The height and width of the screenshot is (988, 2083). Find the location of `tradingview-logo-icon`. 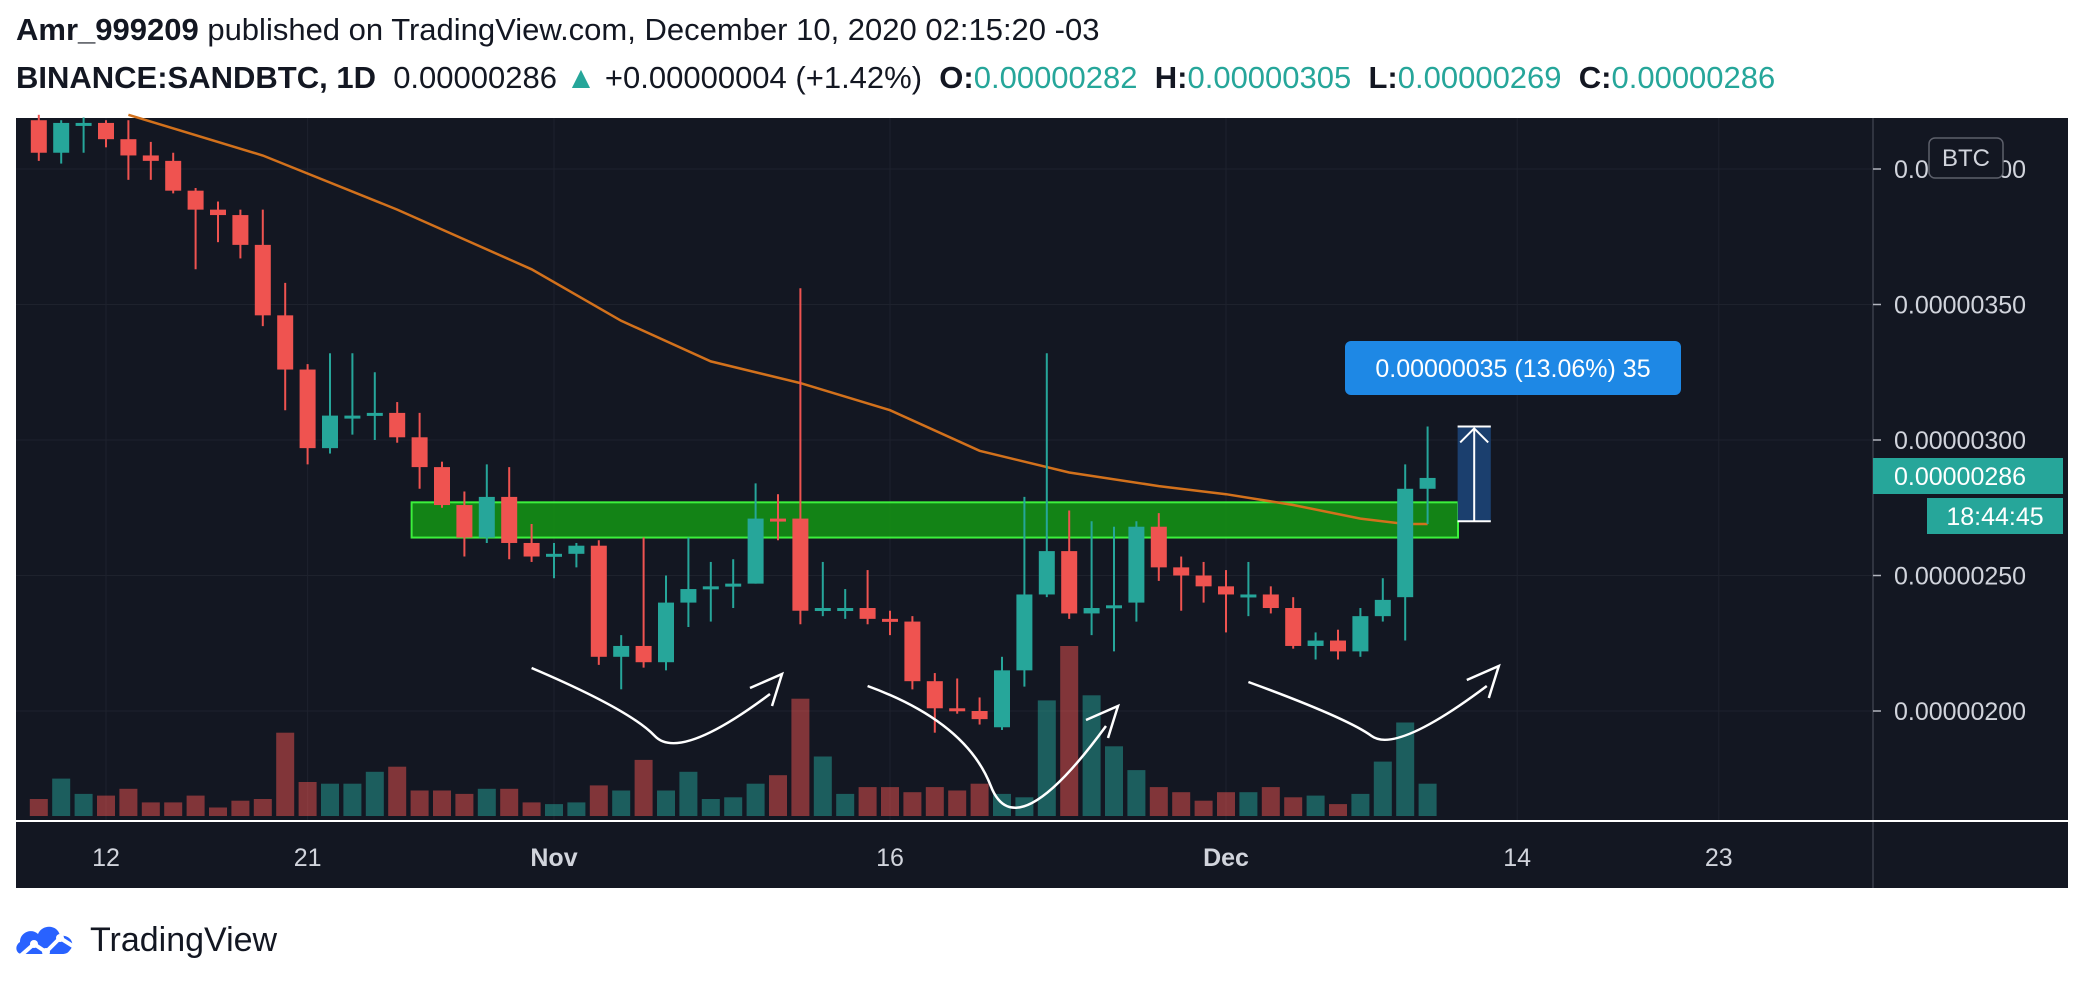

tradingview-logo-icon is located at coordinates (47, 943).